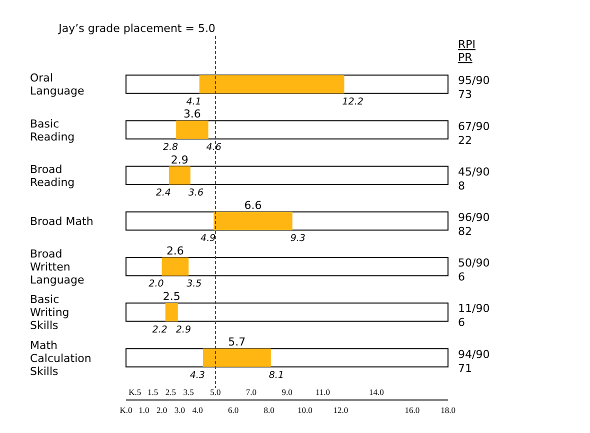  Describe the element at coordinates (197, 375) in the screenshot. I see `annotation: 4.3` at that location.